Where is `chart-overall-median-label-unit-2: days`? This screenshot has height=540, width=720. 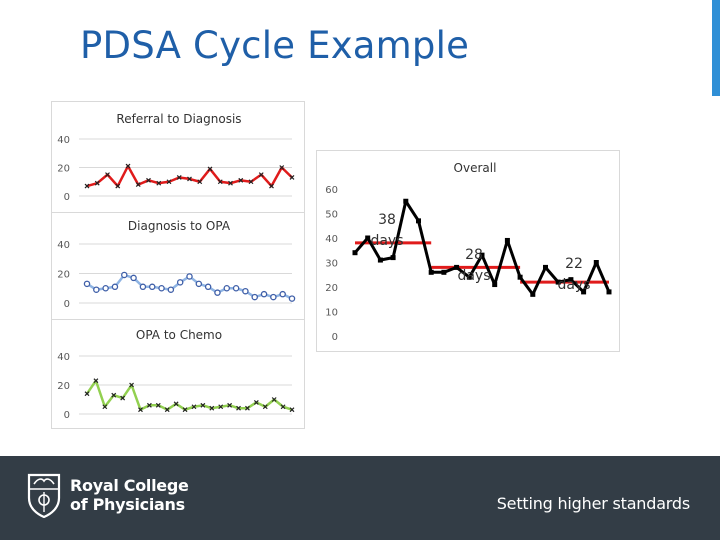
chart-overall-median-label-unit-2: days is located at coordinates (573, 285).